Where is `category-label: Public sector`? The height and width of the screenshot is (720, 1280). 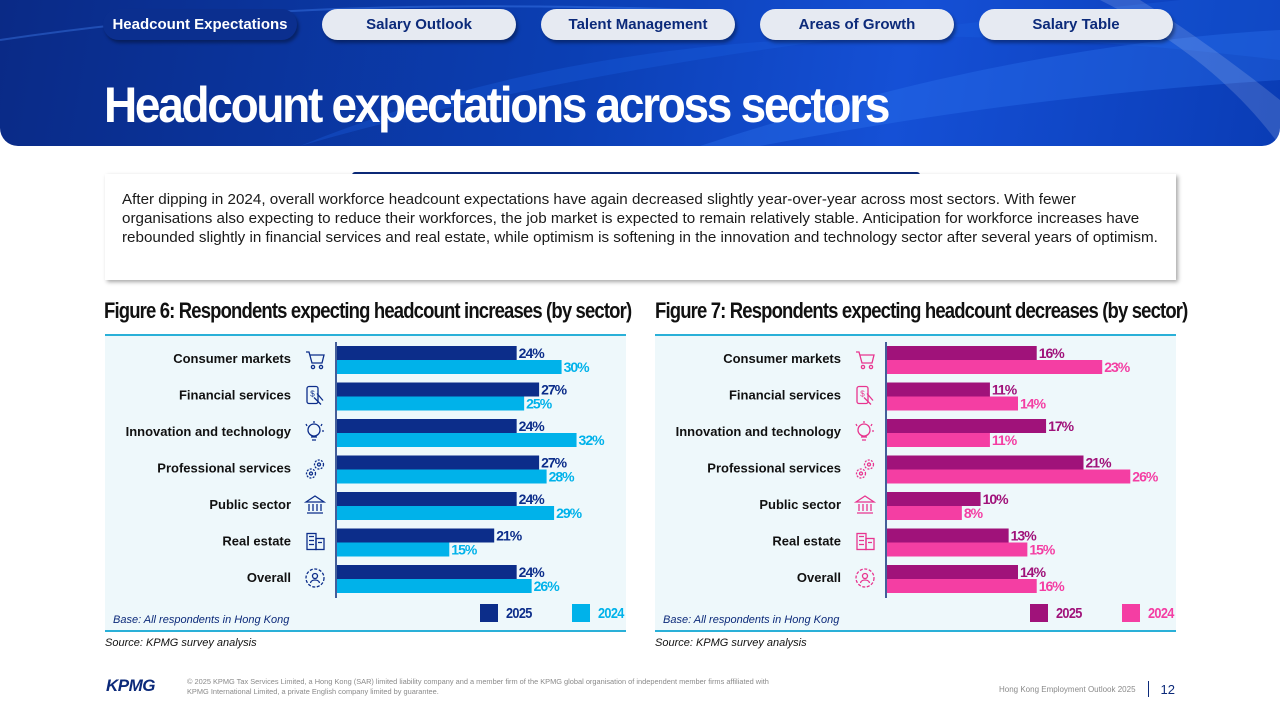
category-label: Public sector is located at coordinates (250, 504).